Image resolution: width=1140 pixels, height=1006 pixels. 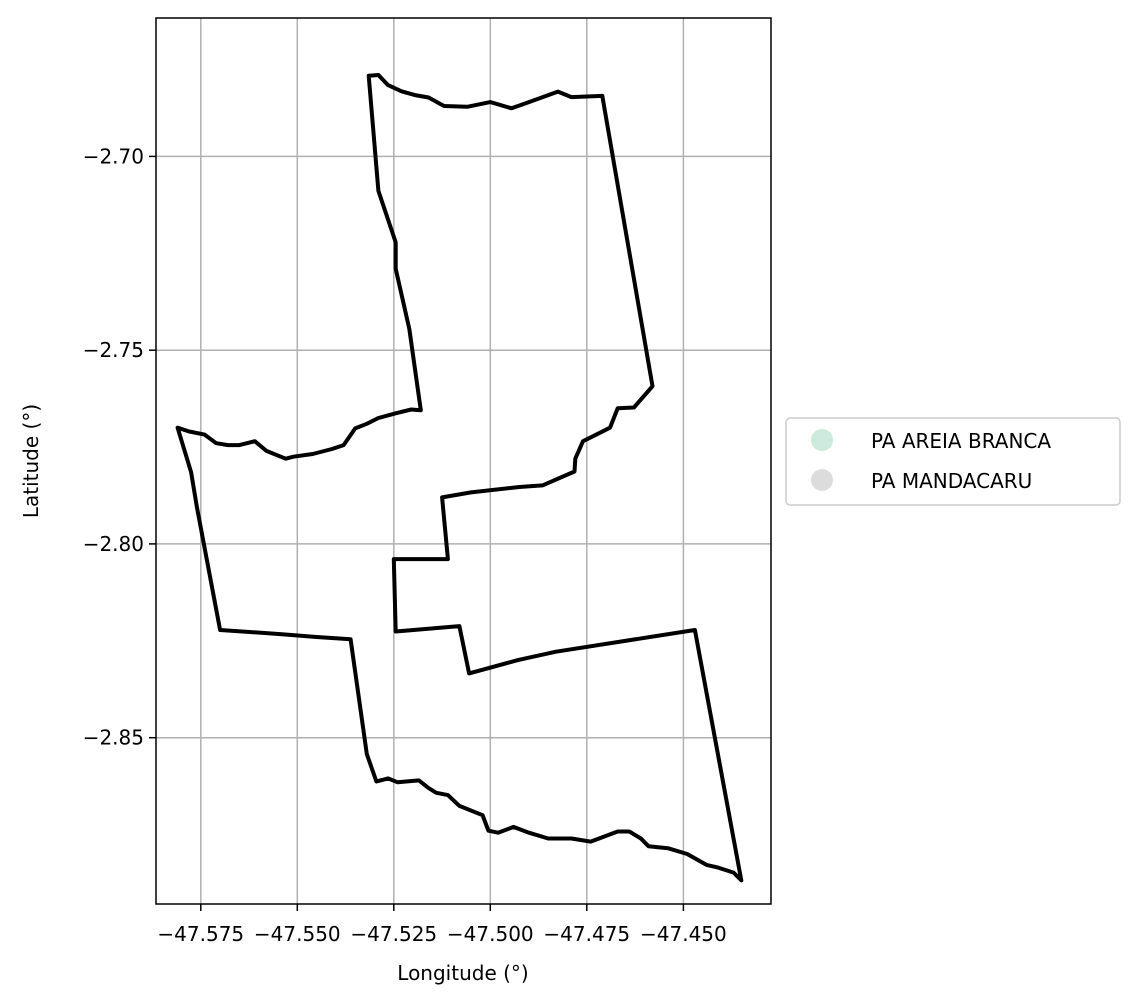 I want to click on y-tick-label: −2.75, so click(x=113, y=350).